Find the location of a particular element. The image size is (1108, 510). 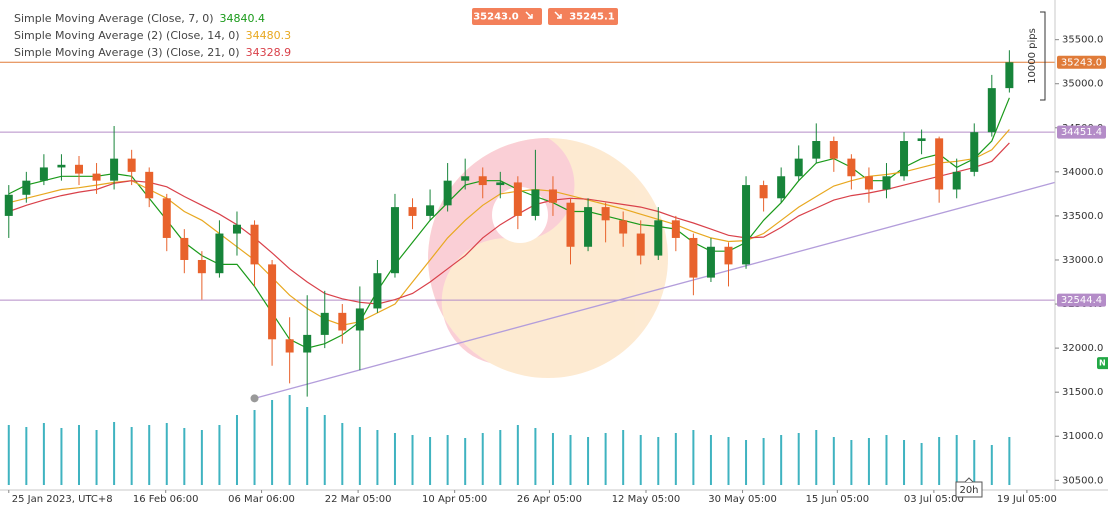

measure-label: 10000 pips is located at coordinates (1032, 56).